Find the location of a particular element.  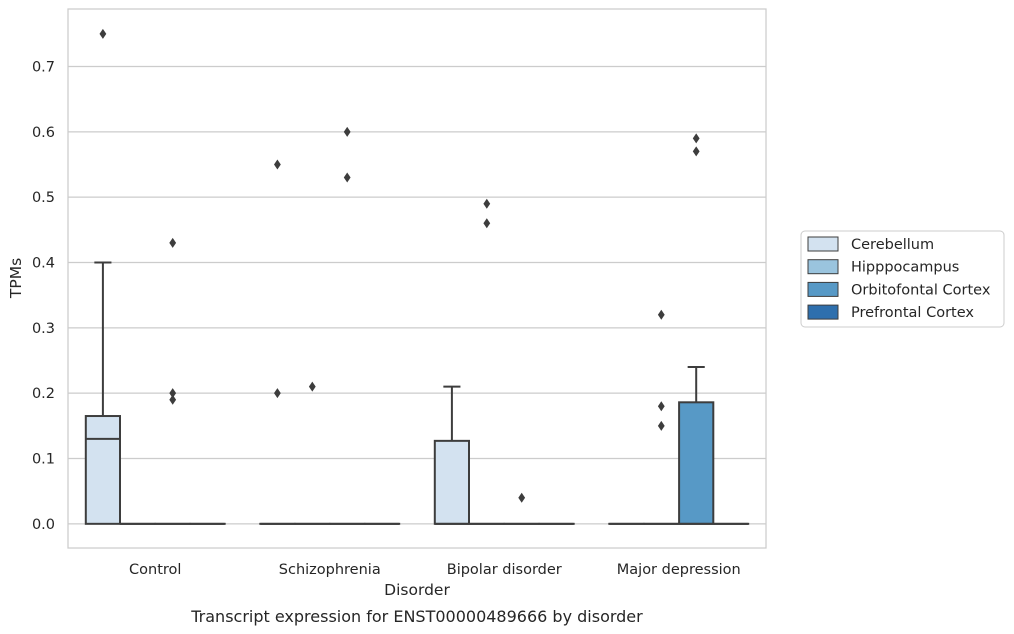

y-axis-label: TPMs is located at coordinates (16, 278).